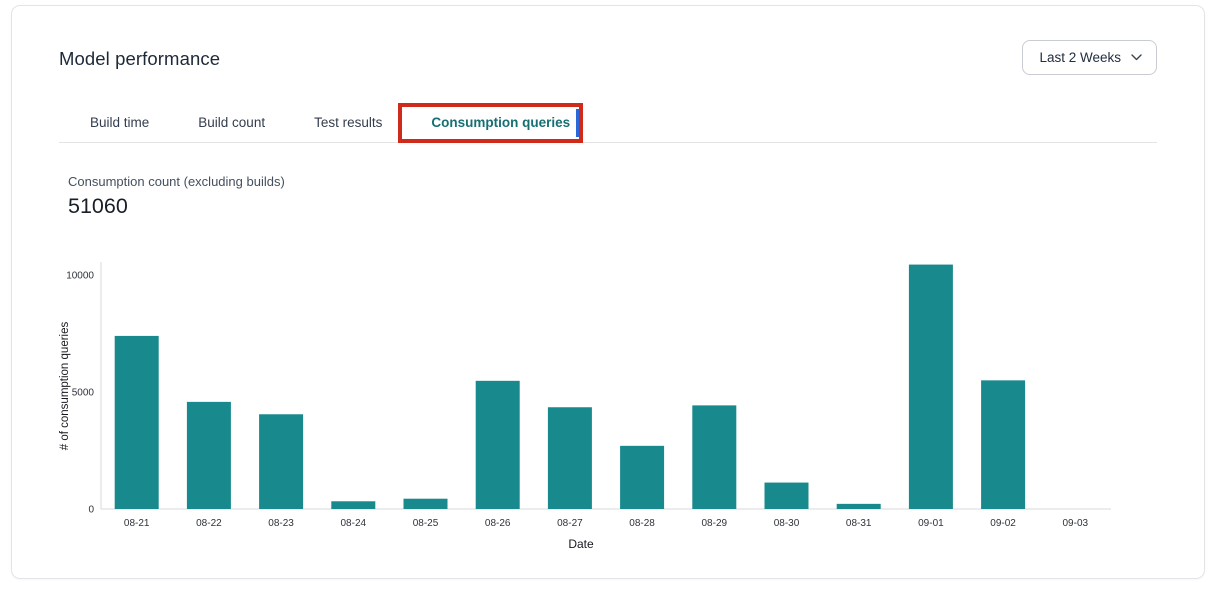 Image resolution: width=1228 pixels, height=590 pixels. What do you see at coordinates (501, 122) in the screenshot?
I see `tab-consumption-queries: Consumption queries` at bounding box center [501, 122].